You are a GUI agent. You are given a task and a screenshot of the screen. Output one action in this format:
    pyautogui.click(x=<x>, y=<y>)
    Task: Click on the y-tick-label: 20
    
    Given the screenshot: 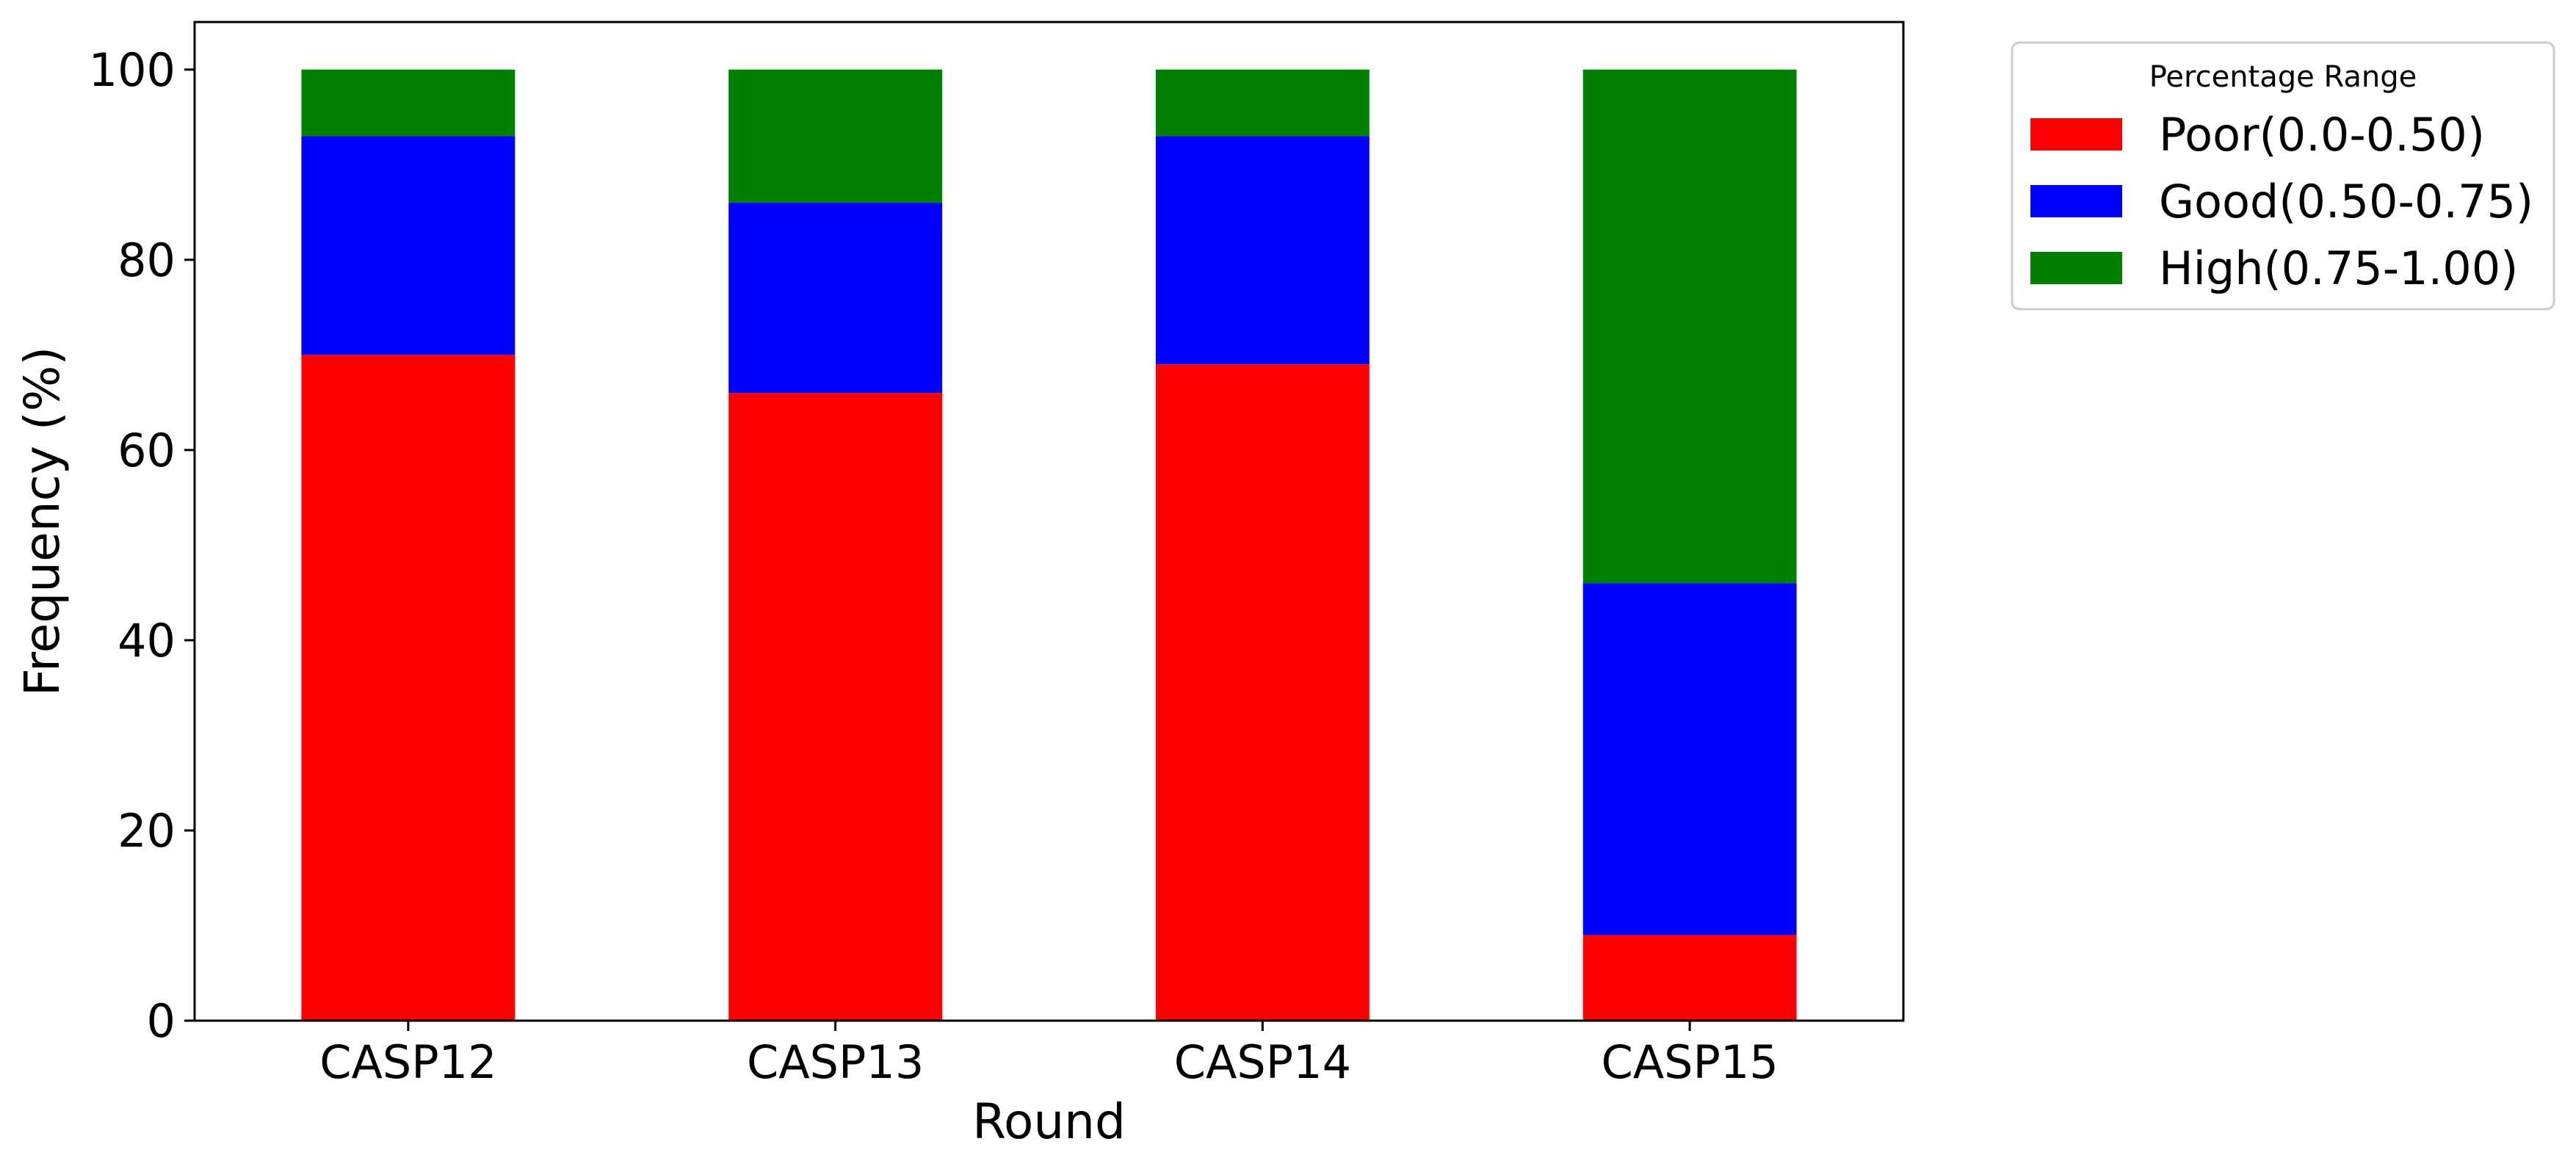 What is the action you would take?
    pyautogui.click(x=146, y=831)
    